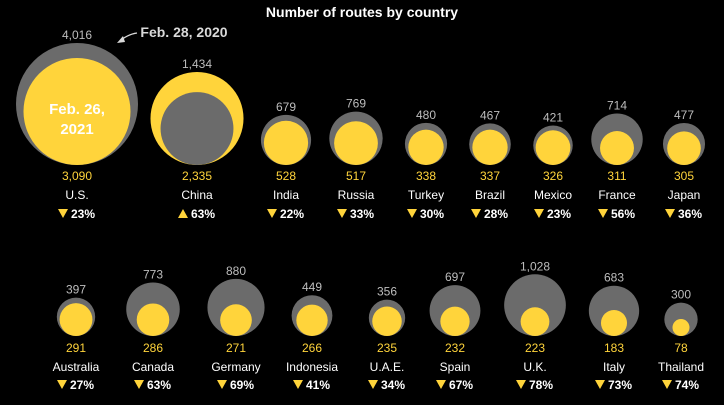 Image resolution: width=724 pixels, height=405 pixels. I want to click on after-value-germany: 271, so click(236, 348).